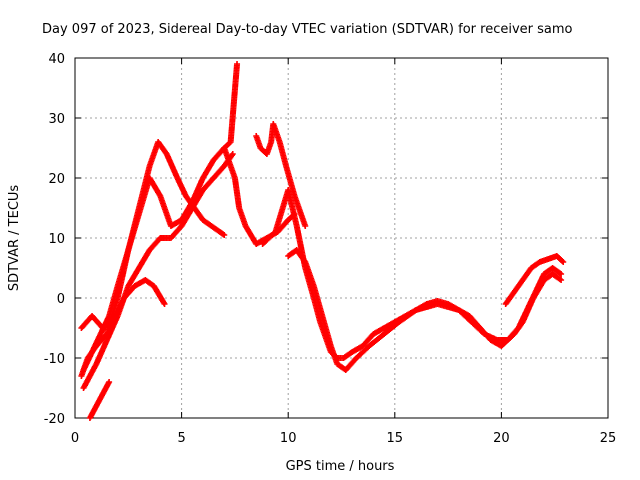  What do you see at coordinates (56, 179) in the screenshot?
I see `y-tick-label: 20` at bounding box center [56, 179].